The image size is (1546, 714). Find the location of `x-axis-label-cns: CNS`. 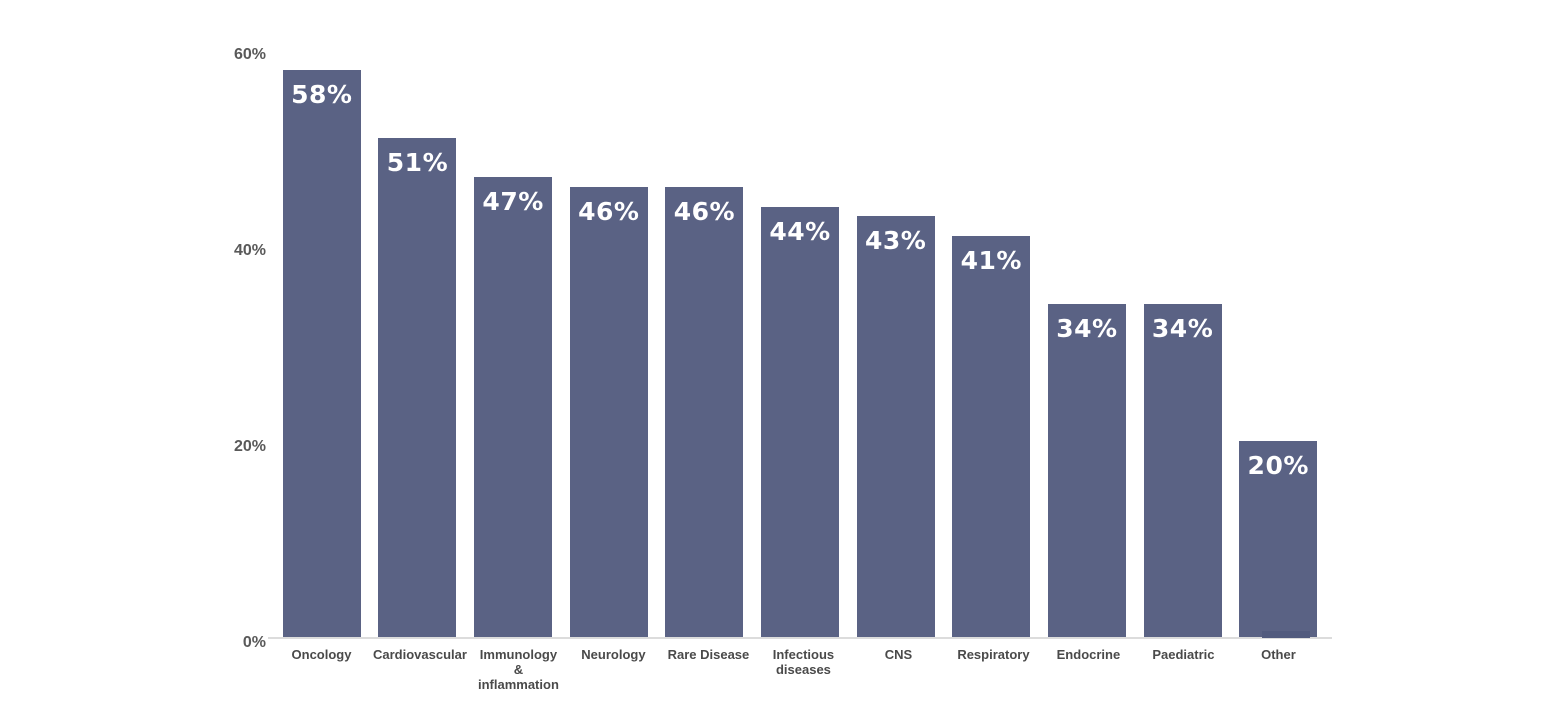

x-axis-label-cns: CNS is located at coordinates (898, 654).